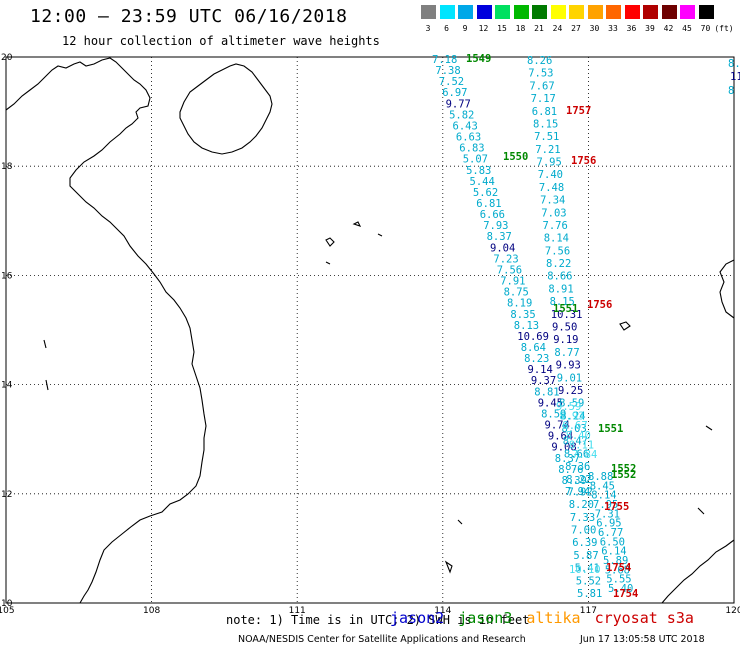 The width and height of the screenshot is (740, 650). What do you see at coordinates (454, 93) in the screenshot?
I see `wave-height-value: 6.97` at bounding box center [454, 93].